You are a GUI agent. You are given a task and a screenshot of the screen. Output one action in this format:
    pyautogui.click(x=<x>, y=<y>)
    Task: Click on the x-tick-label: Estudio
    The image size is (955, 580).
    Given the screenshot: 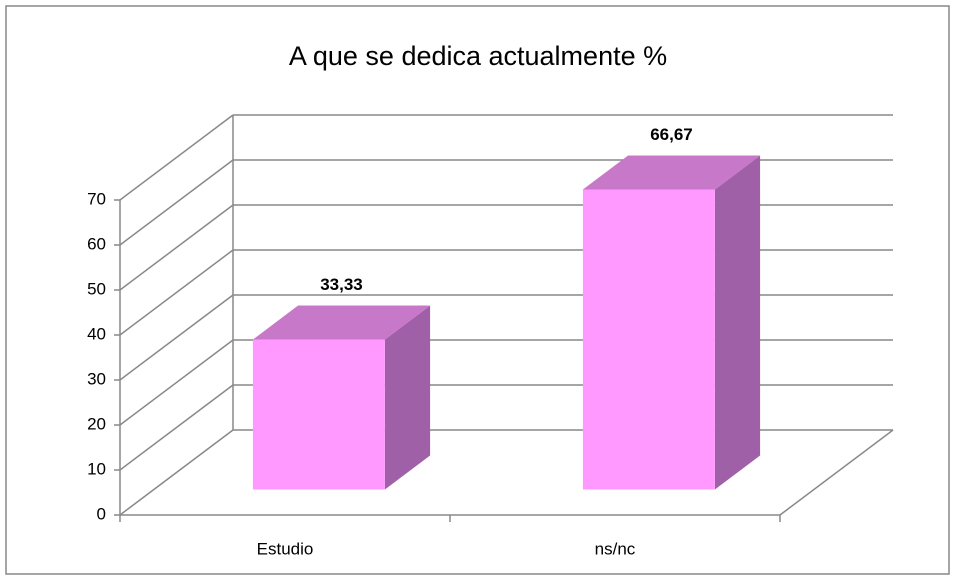 What is the action you would take?
    pyautogui.click(x=285, y=548)
    